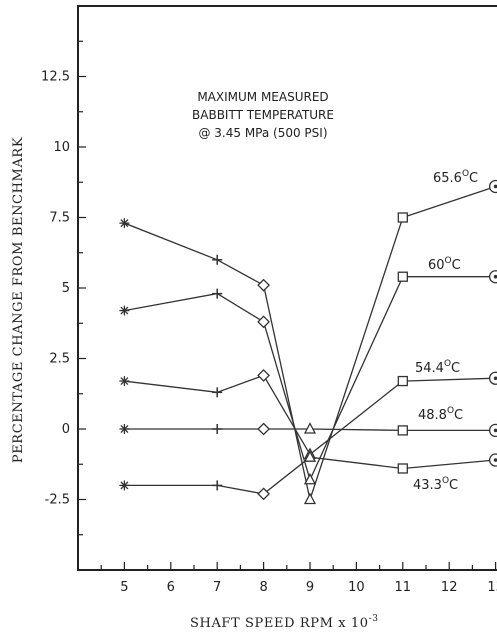 The height and width of the screenshot is (633, 497). Describe the element at coordinates (279, 623) in the screenshot. I see `x-axis-label-main: SHAFT SPEED RPM x 10` at that location.